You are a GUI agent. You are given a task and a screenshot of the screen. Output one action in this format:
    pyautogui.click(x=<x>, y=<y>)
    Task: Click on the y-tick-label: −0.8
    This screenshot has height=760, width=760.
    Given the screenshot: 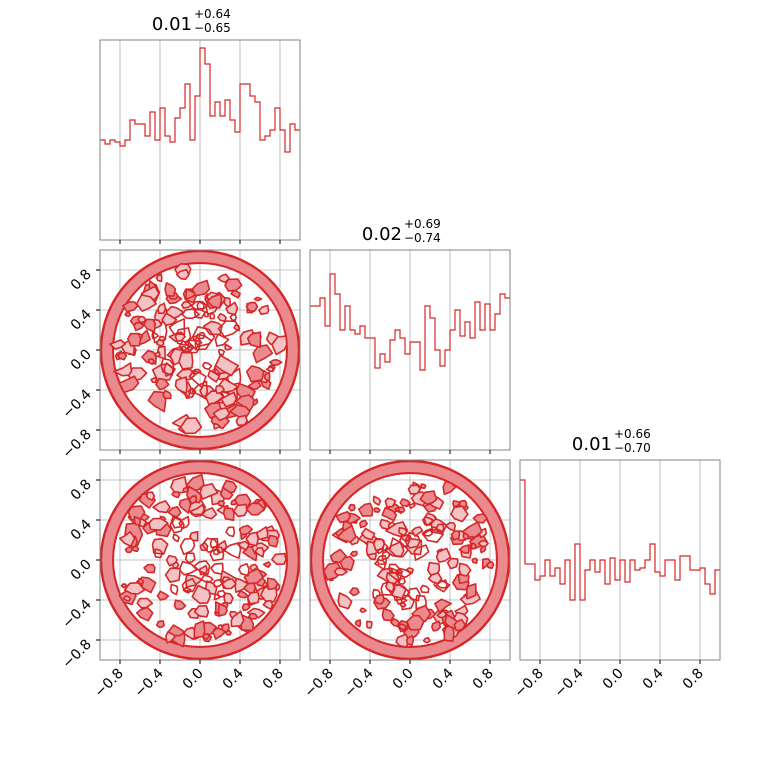 What is the action you would take?
    pyautogui.click(x=76, y=444)
    